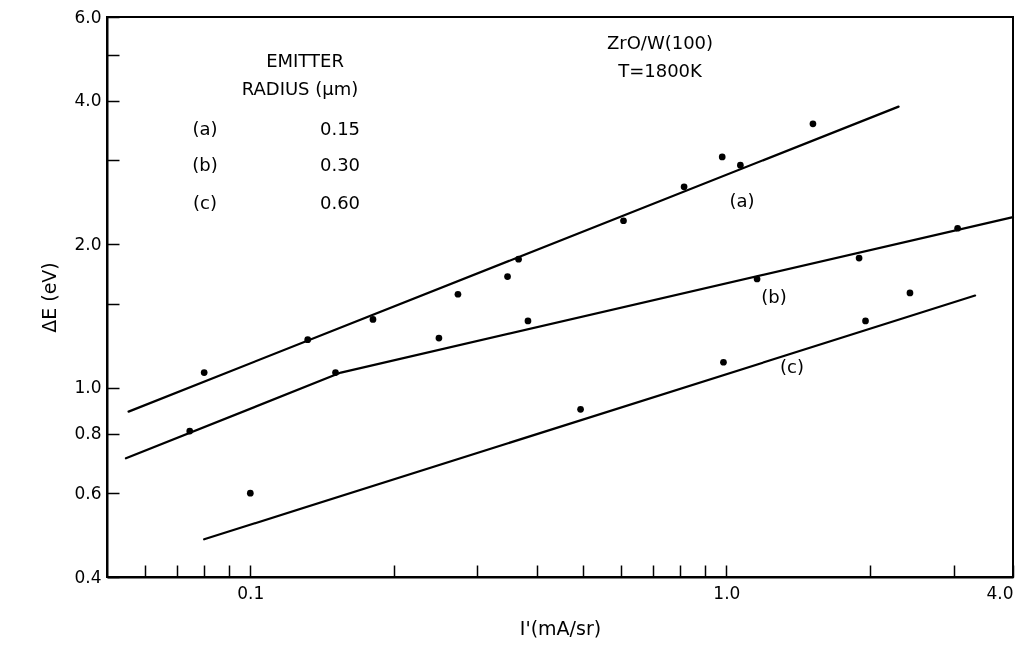 This screenshot has width=1034, height=663. Describe the element at coordinates (88, 492) in the screenshot. I see `y-tick-label: 0.6` at that location.